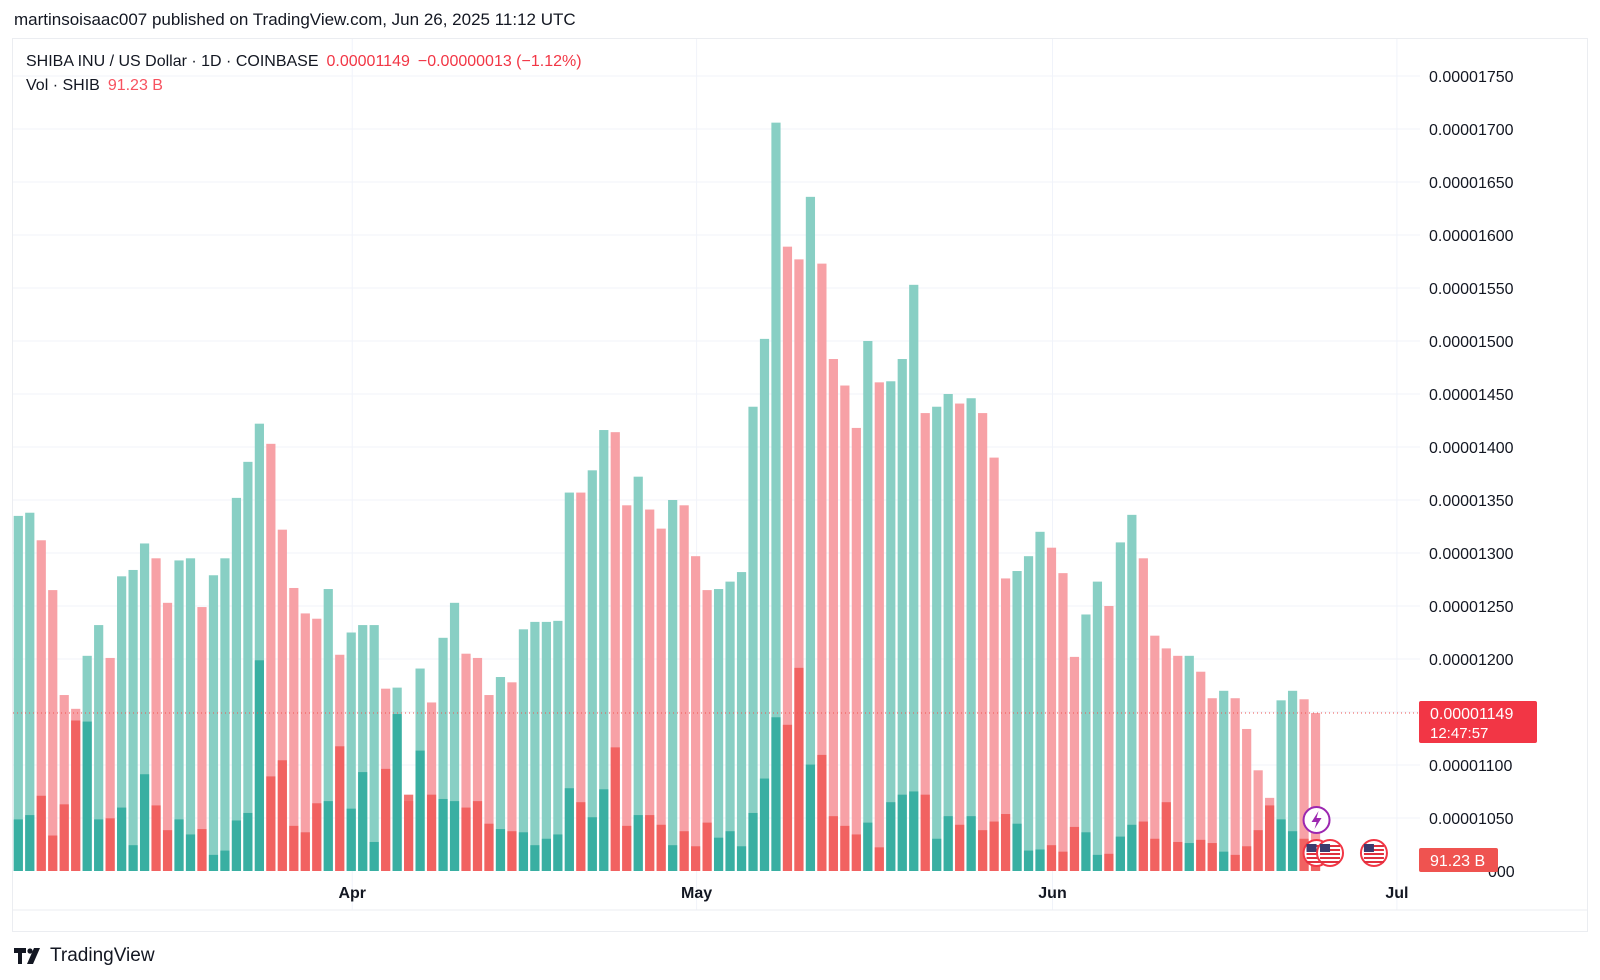 The width and height of the screenshot is (1600, 980). What do you see at coordinates (1471, 554) in the screenshot?
I see `price-axis-label: 0.00001300` at bounding box center [1471, 554].